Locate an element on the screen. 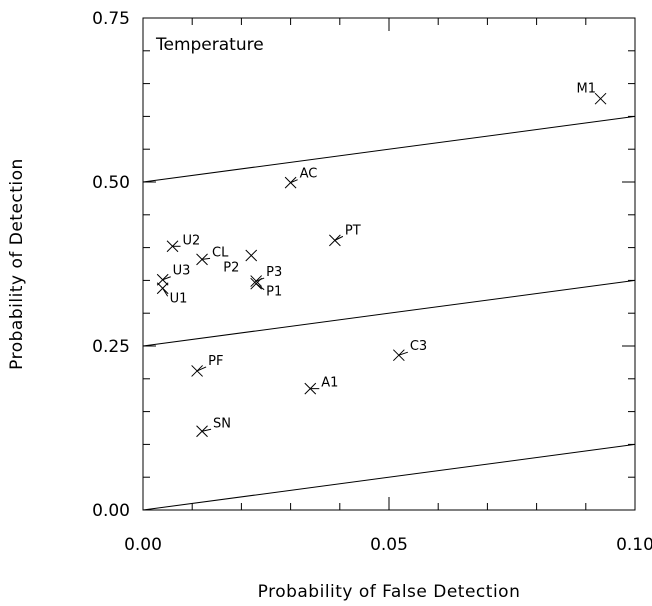 Image resolution: width=652 pixels, height=606 pixels. point-label: U3 is located at coordinates (182, 271).